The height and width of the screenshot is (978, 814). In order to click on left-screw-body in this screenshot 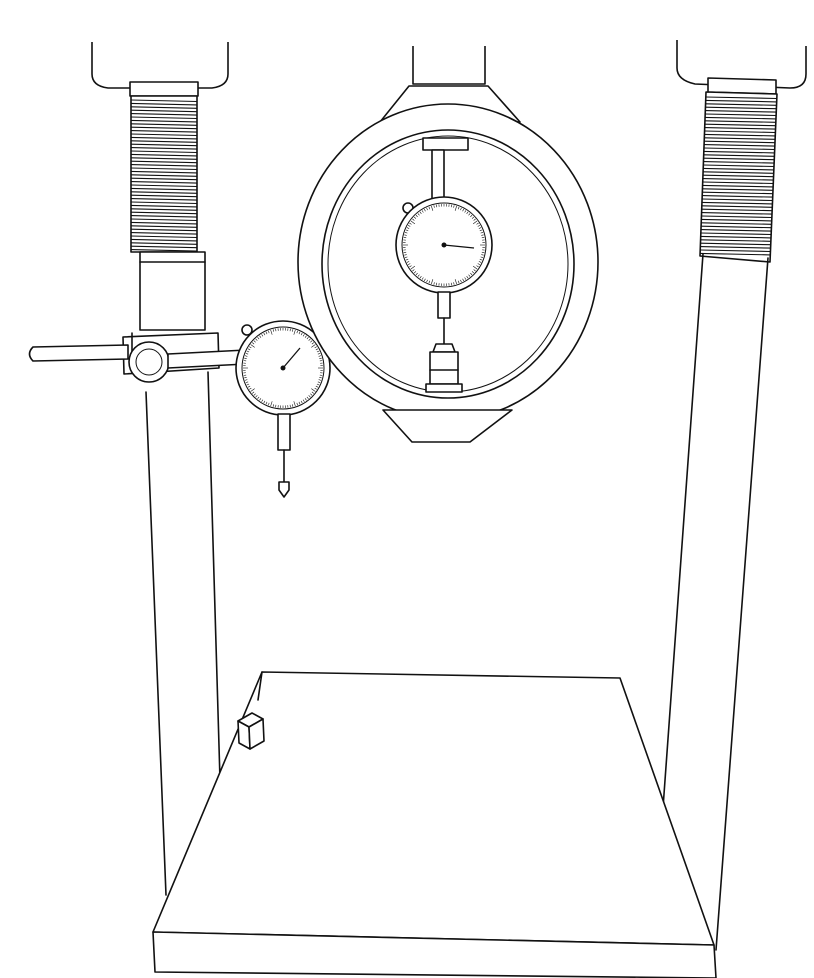, I will do `click(164, 174)`.